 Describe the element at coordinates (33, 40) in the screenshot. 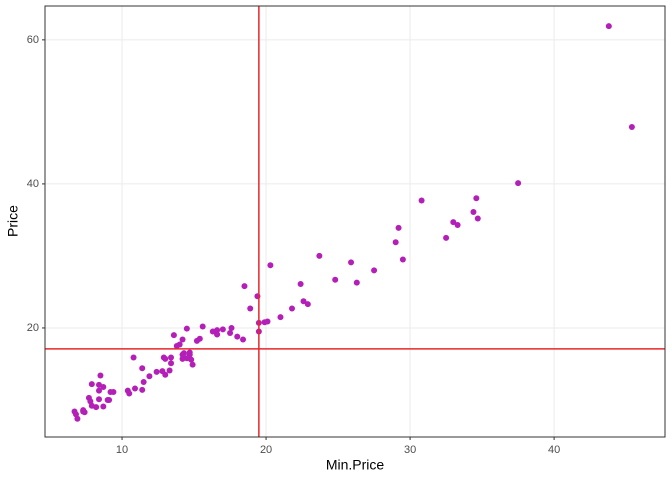

I see `y-tick-label: 60` at that location.